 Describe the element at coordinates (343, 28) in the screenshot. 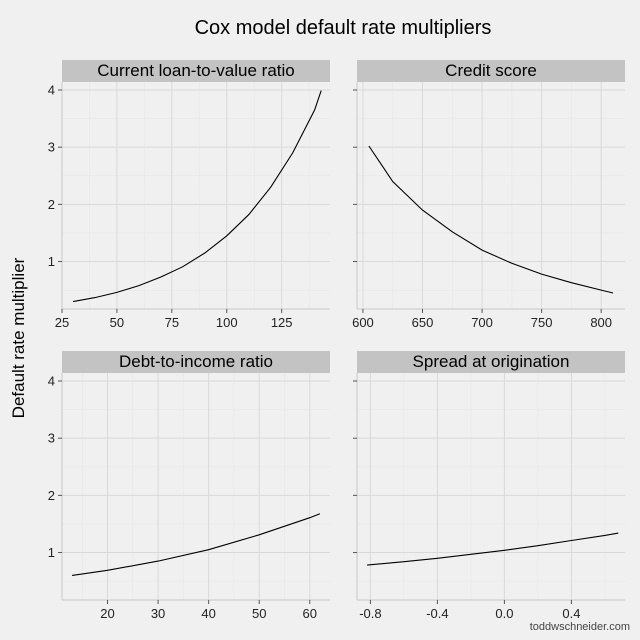

I see `chart-title: Cox model default rate multipliers` at that location.